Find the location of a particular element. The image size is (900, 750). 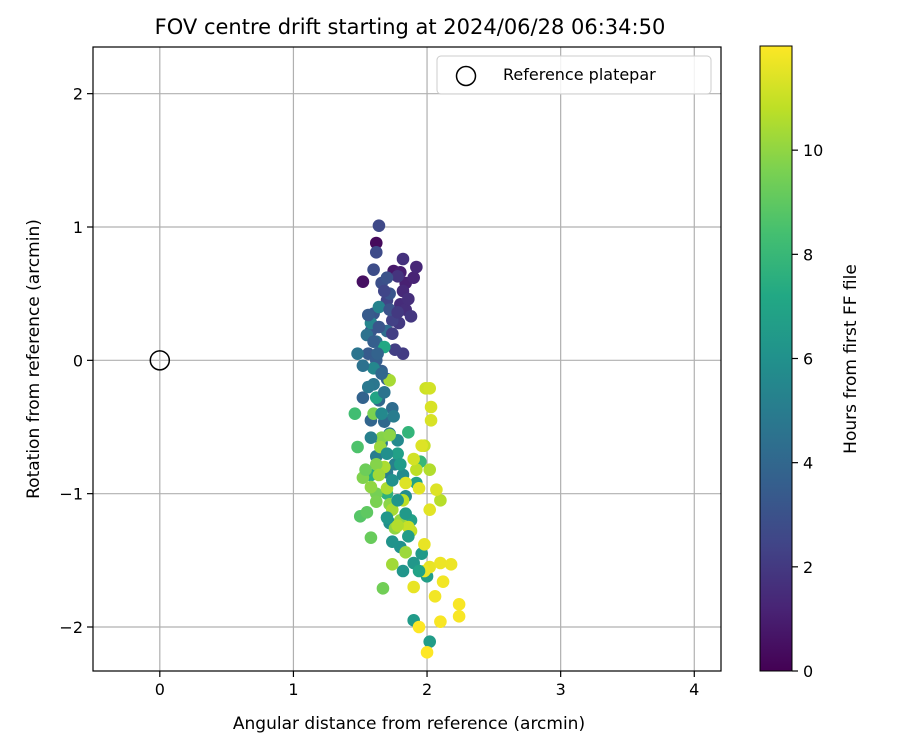

x-tick-label-2: 2 is located at coordinates (427, 689).